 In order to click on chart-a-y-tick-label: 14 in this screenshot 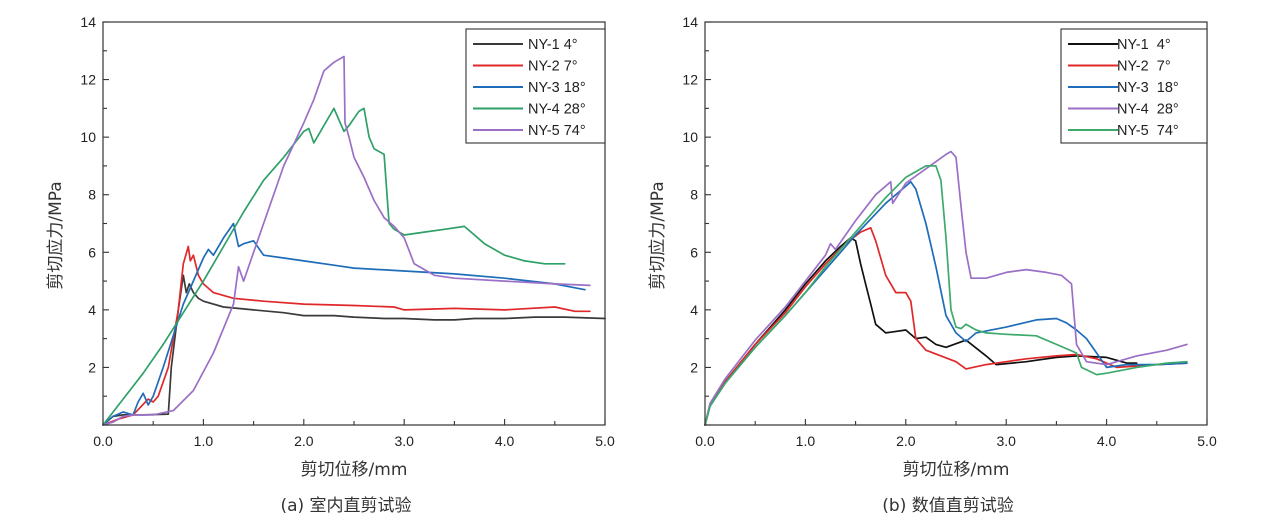, I will do `click(88, 22)`.